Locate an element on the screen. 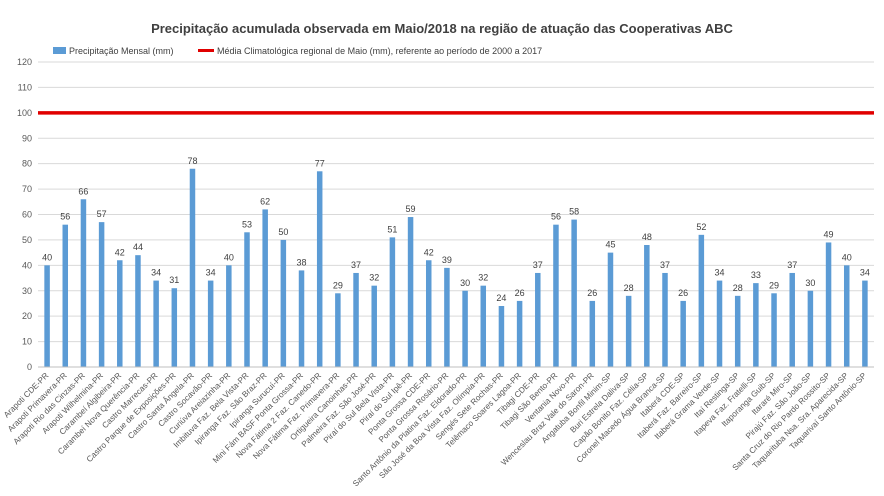 This screenshot has width=884, height=496. data-label: 66 is located at coordinates (83, 191).